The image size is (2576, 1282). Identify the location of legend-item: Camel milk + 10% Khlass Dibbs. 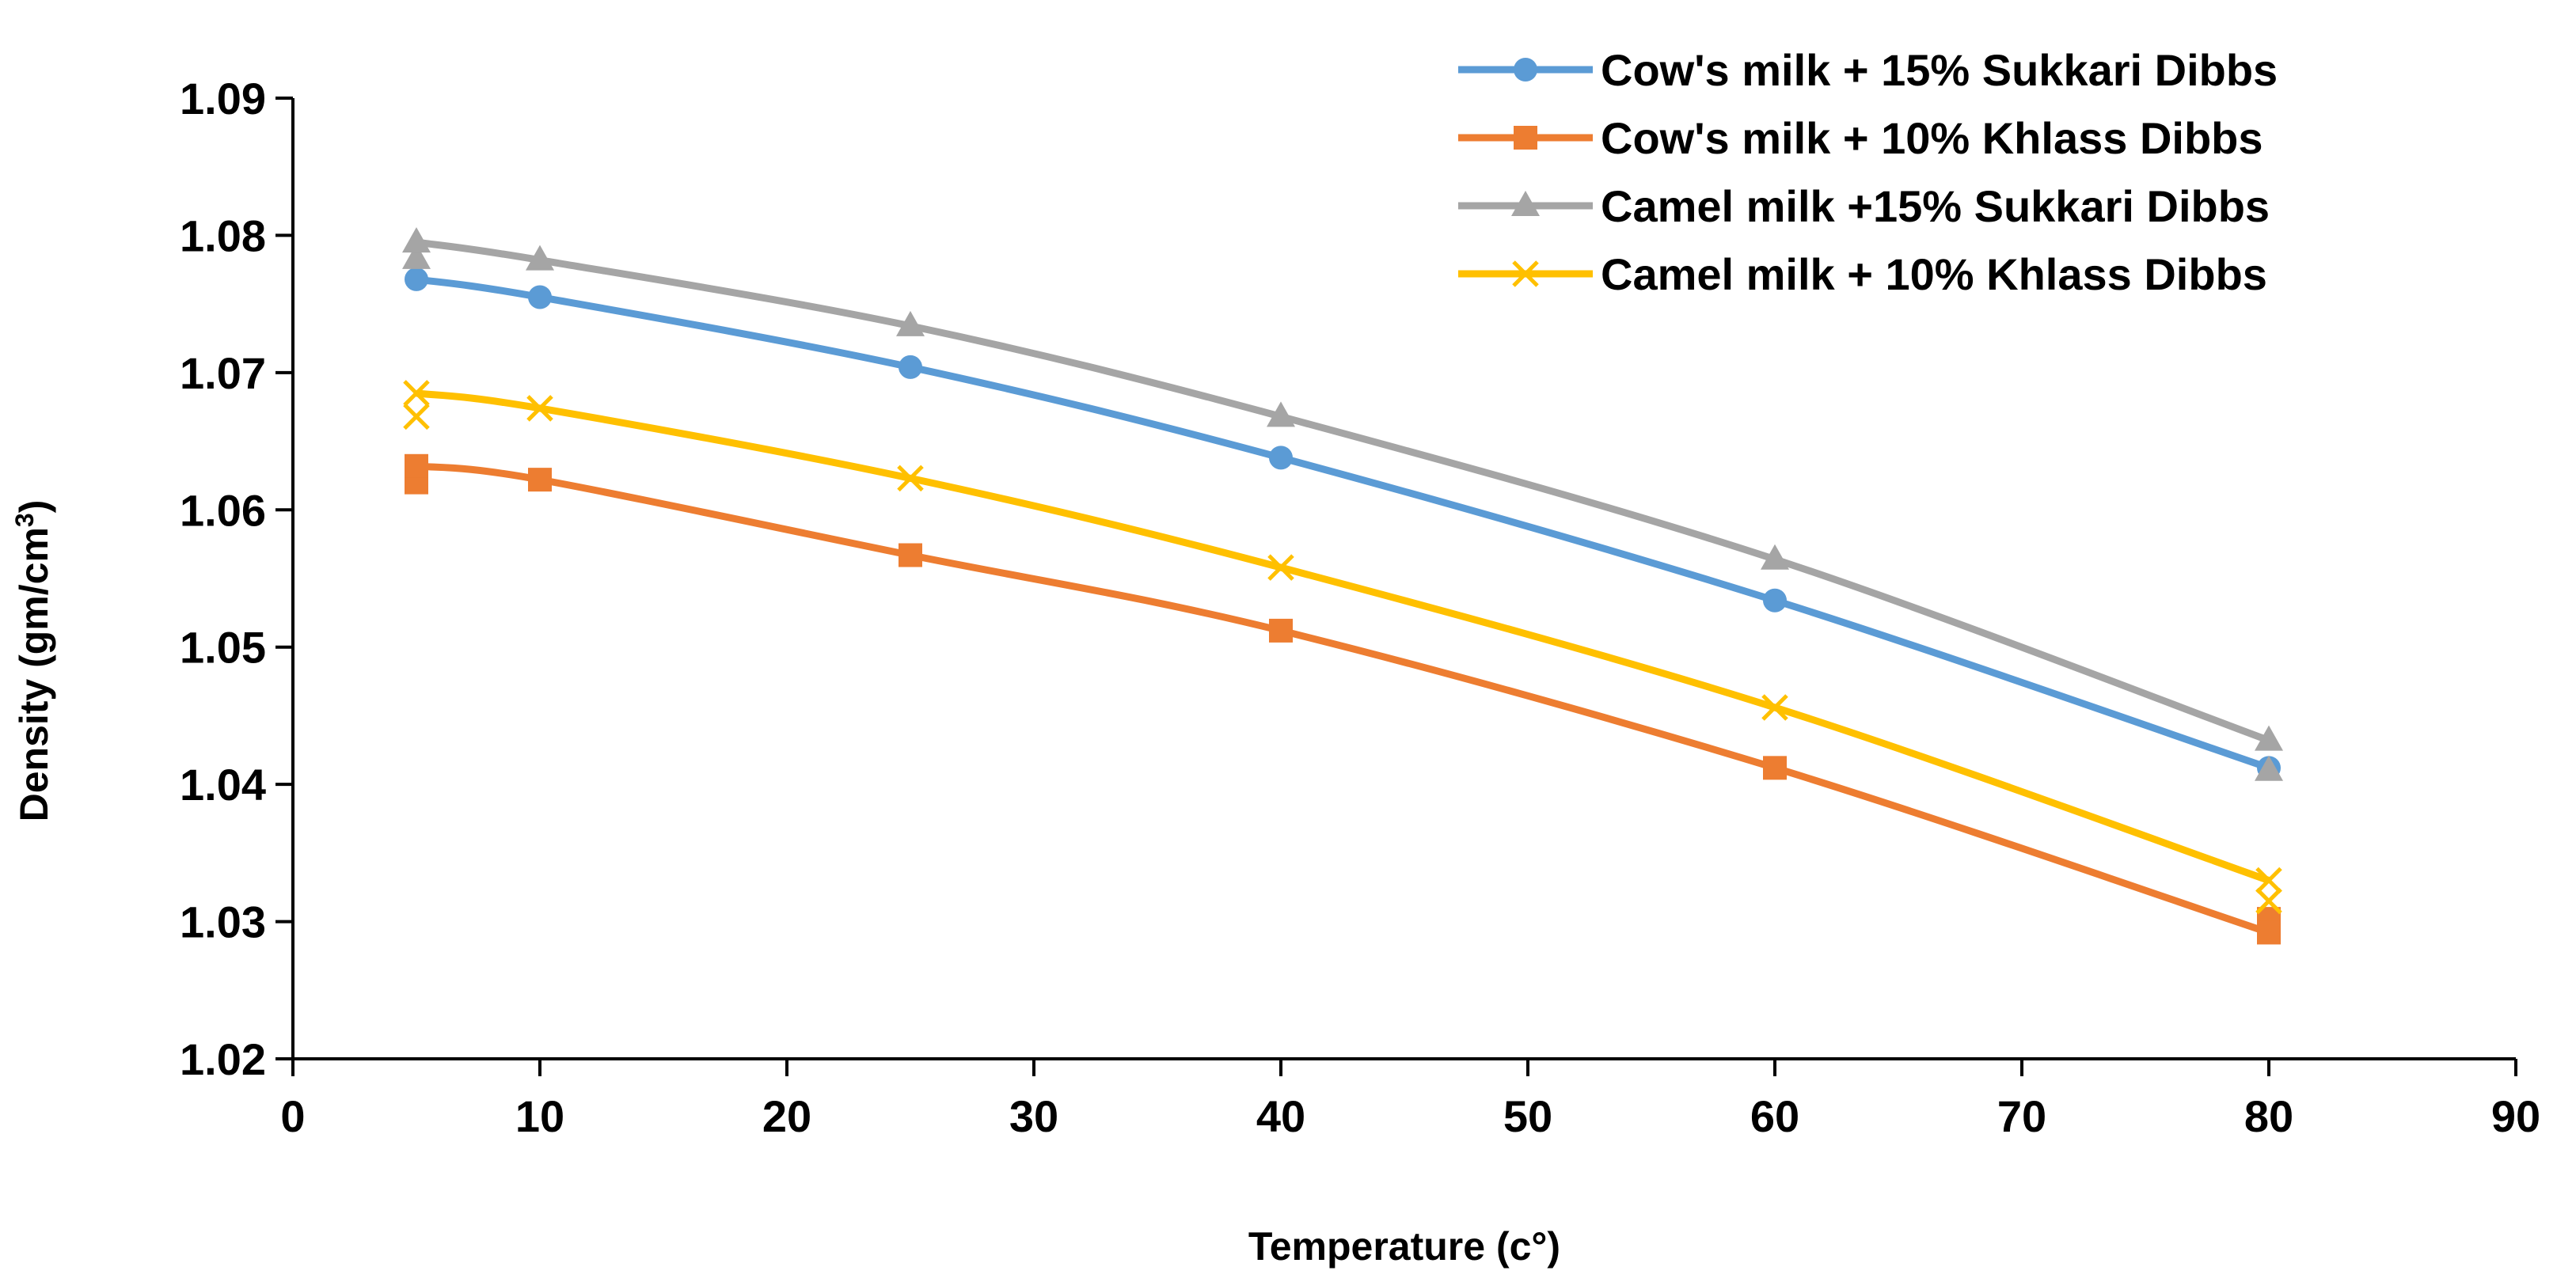
(1862, 274).